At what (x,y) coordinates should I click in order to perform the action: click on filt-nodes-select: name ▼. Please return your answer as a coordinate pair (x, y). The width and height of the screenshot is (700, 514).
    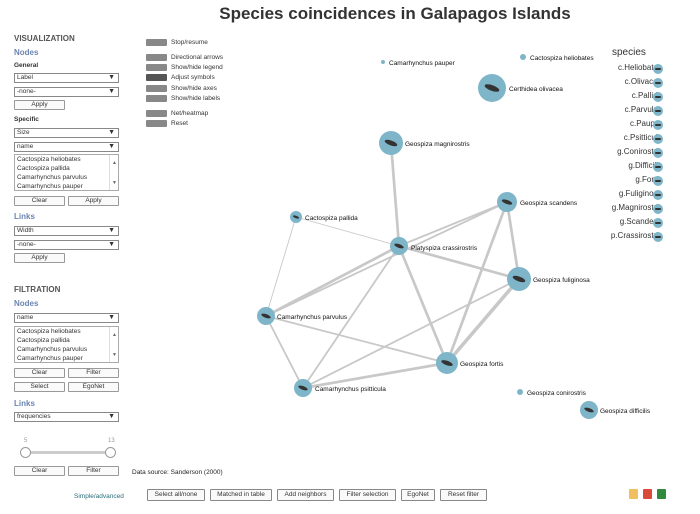
    Looking at the image, I should click on (66, 318).